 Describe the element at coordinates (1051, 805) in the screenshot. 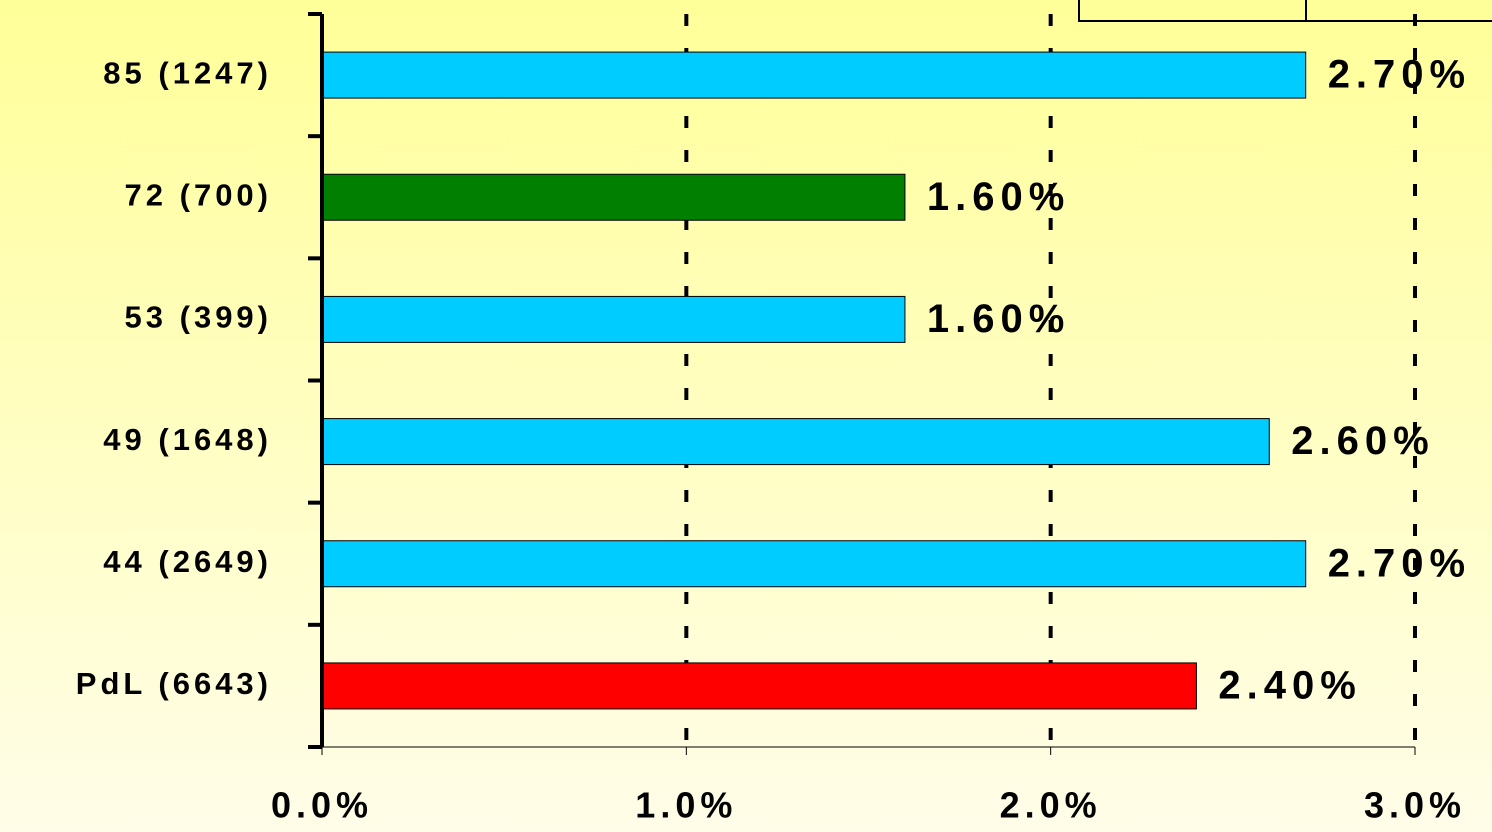

I see `x-tick-label: 2.0%` at that location.